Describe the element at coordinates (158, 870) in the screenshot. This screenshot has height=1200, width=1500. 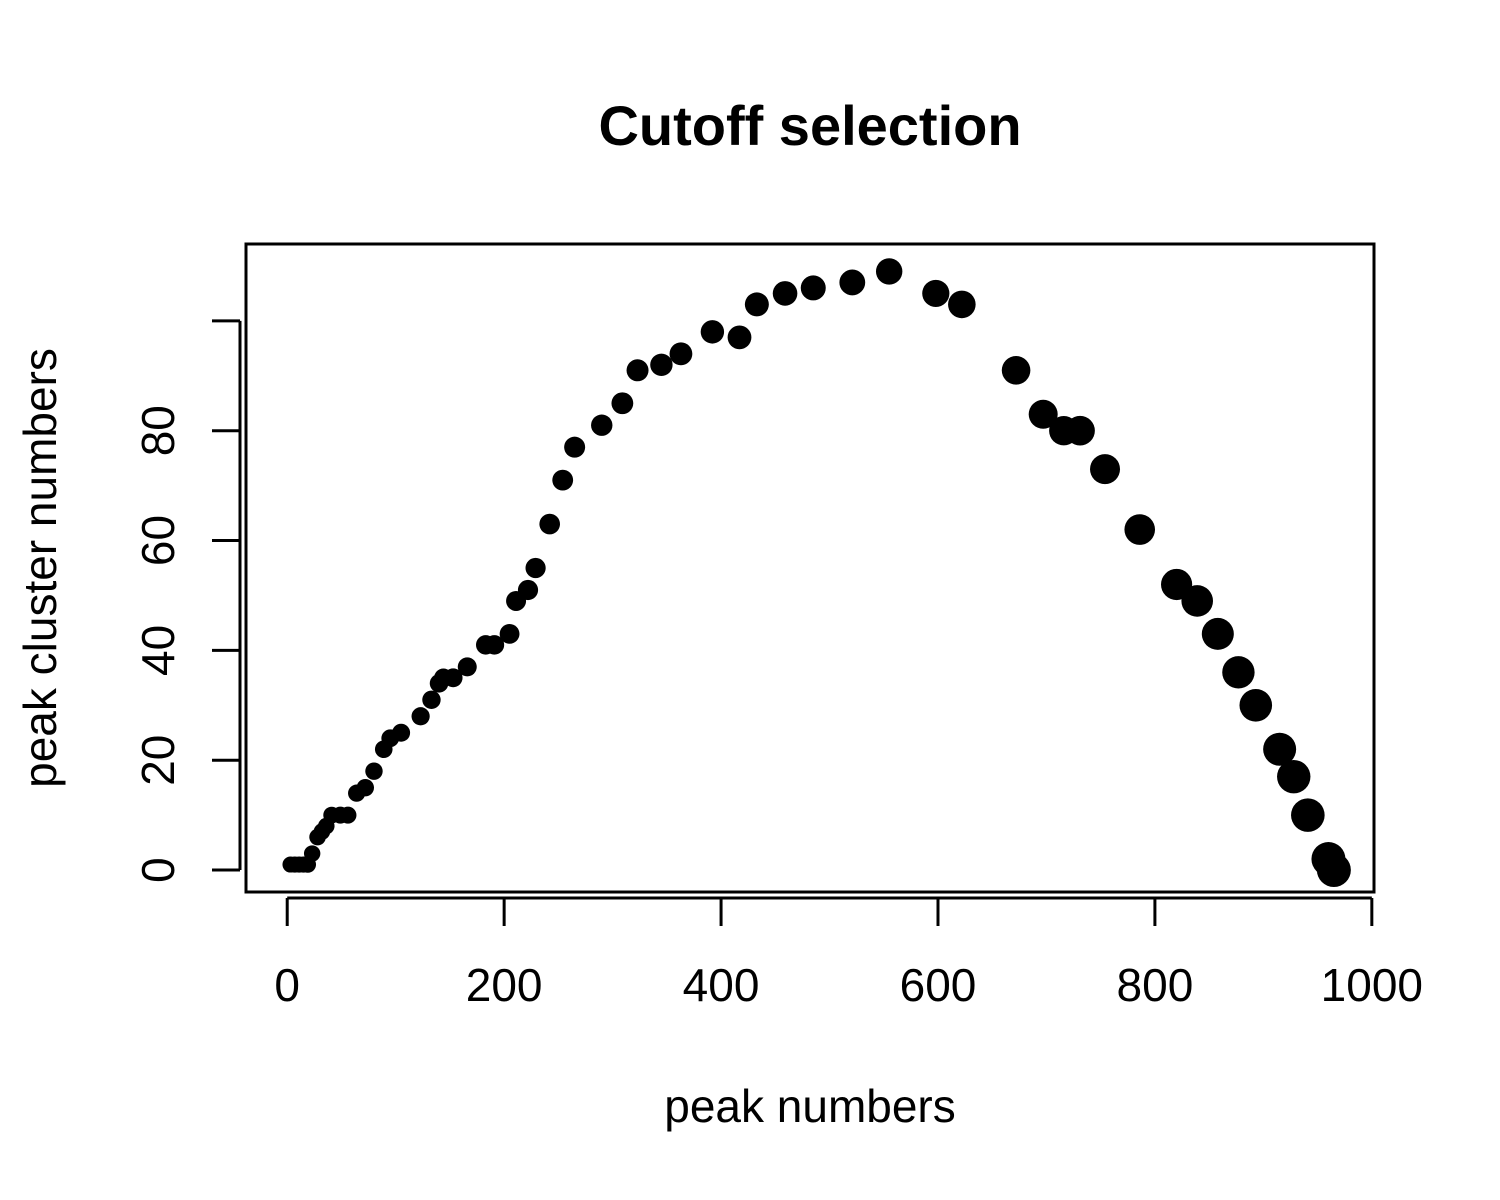
I see `y-tick-label: 0` at that location.